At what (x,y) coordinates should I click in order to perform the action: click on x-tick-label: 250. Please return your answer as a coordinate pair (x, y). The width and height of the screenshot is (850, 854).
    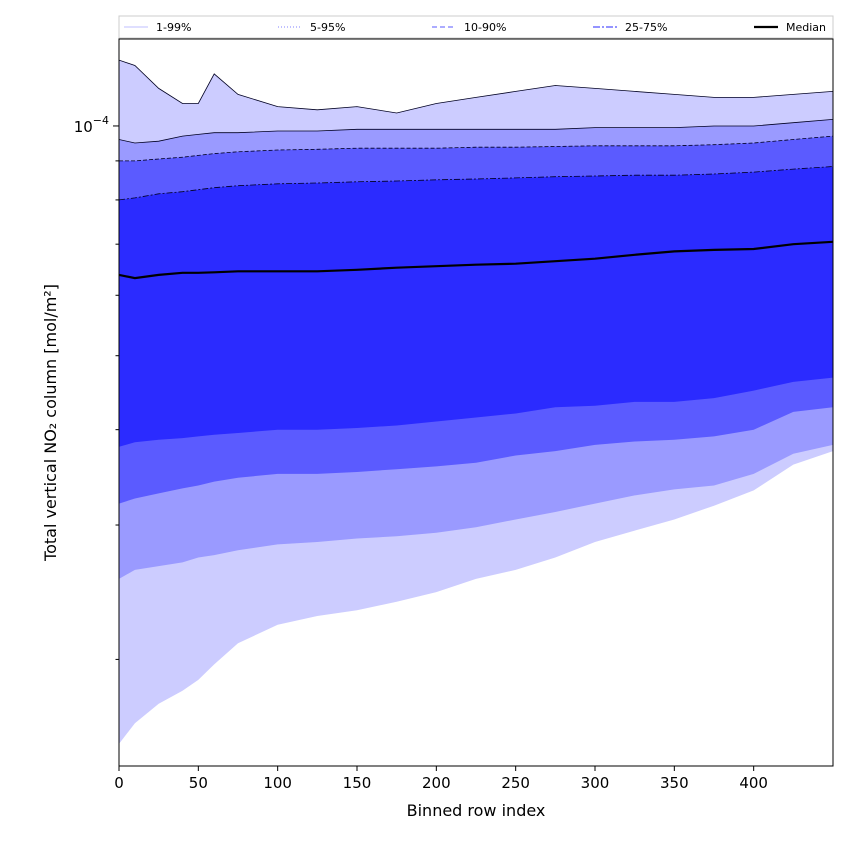
    Looking at the image, I should click on (515, 783).